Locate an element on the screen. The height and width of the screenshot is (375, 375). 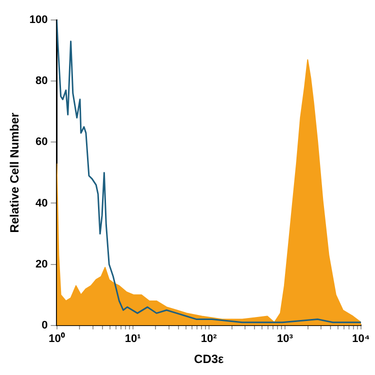
x-tick-label: 10³ is located at coordinates (285, 339).